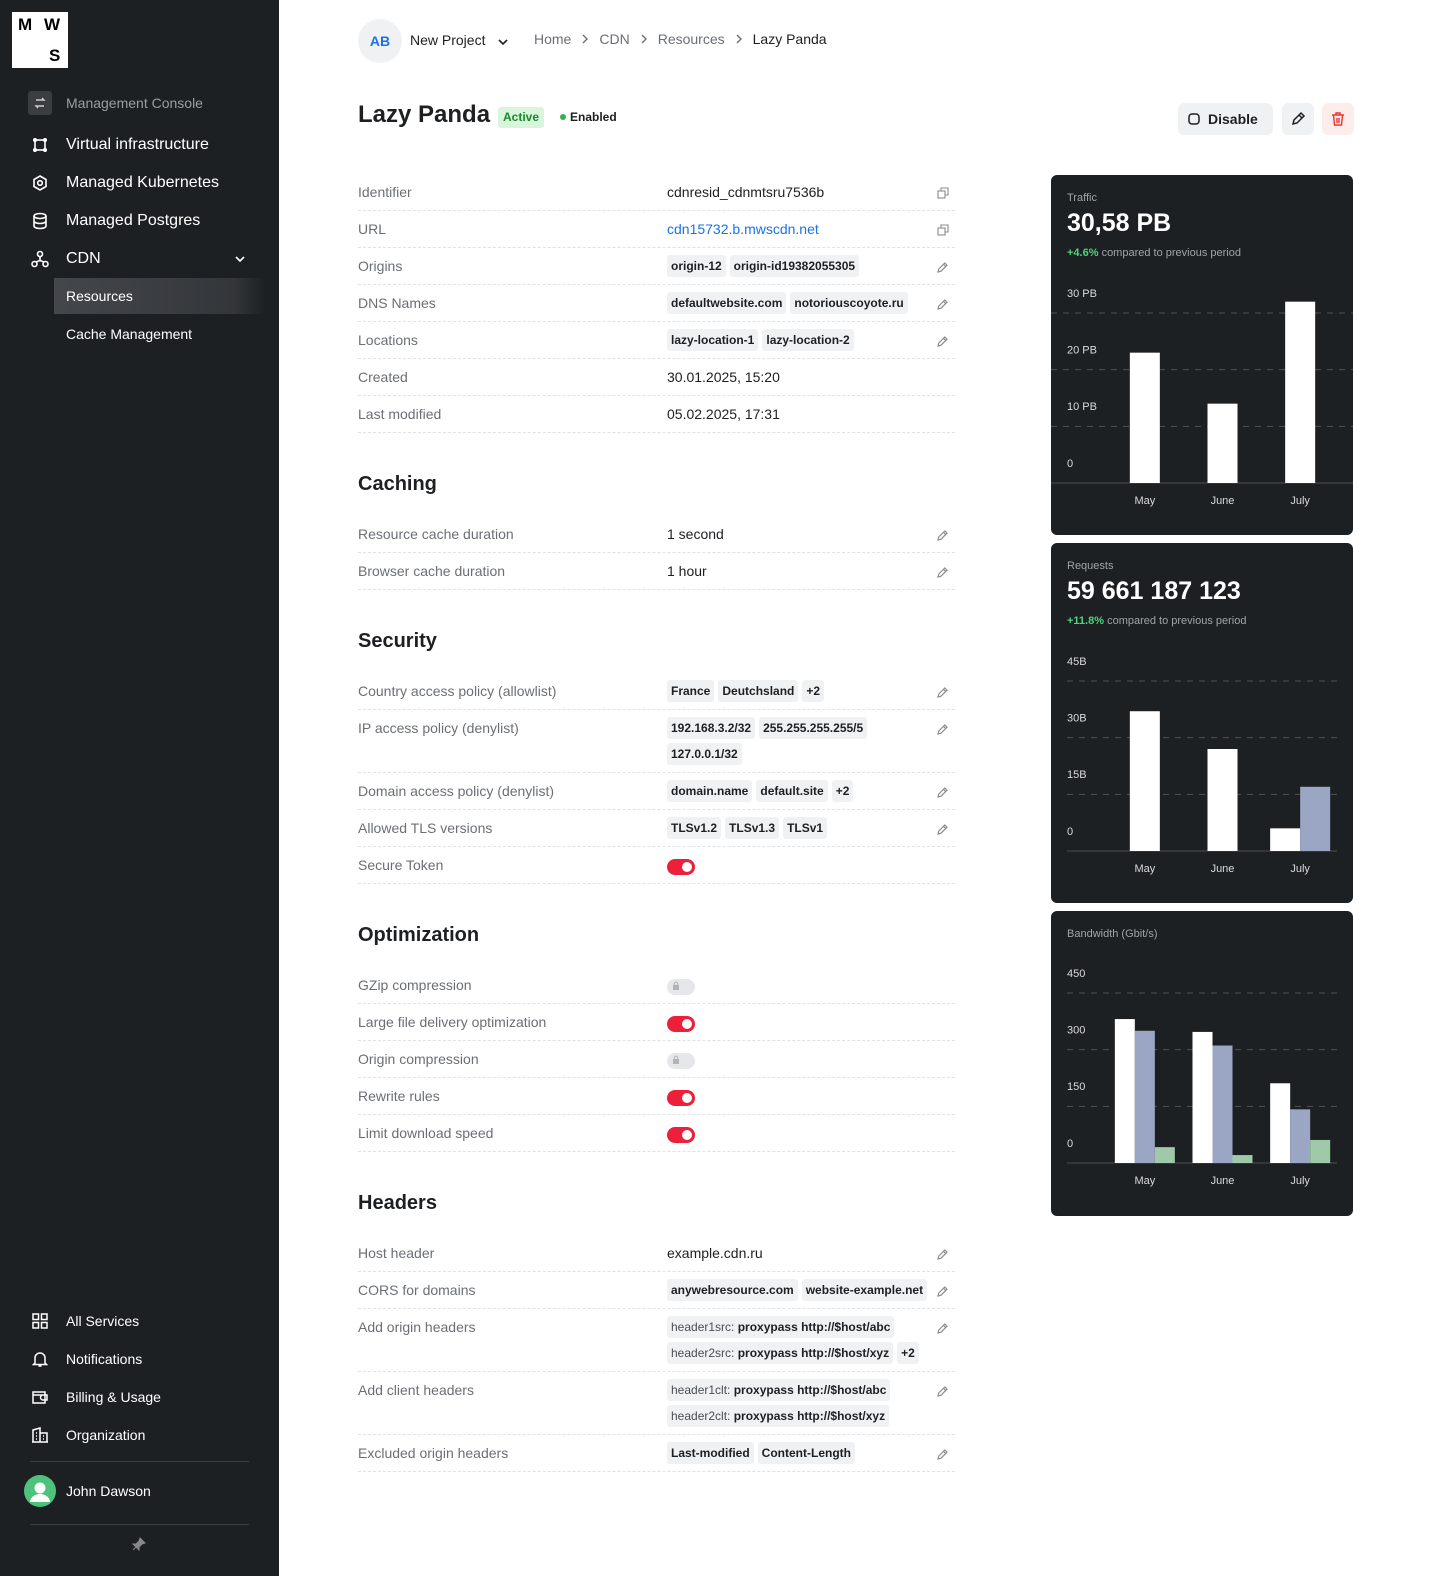 The height and width of the screenshot is (1576, 1440). I want to click on row-value: Last-modified Content-Length, so click(801, 1453).